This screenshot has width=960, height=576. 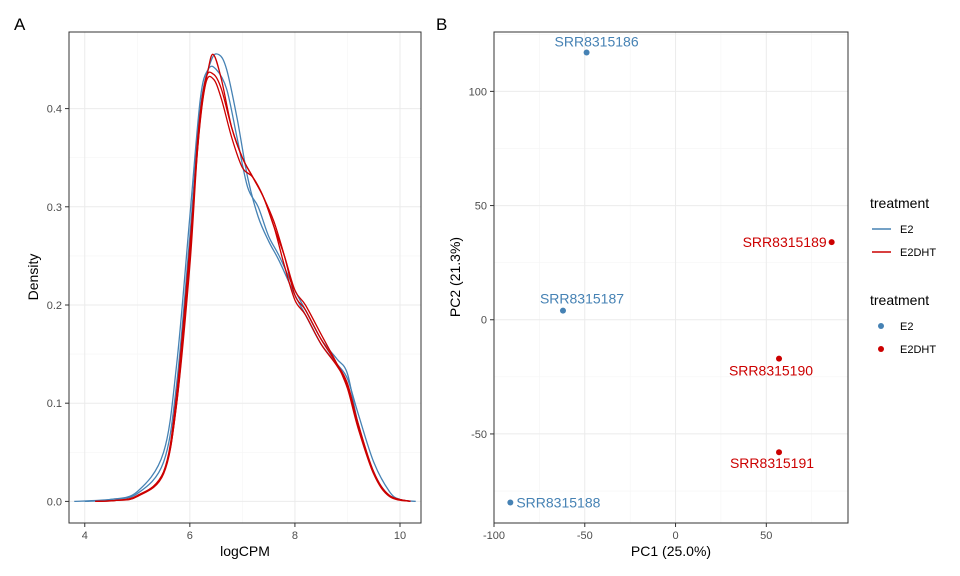 I want to click on pca-point-label-srr8315191: SRR8315191, so click(x=772, y=463).